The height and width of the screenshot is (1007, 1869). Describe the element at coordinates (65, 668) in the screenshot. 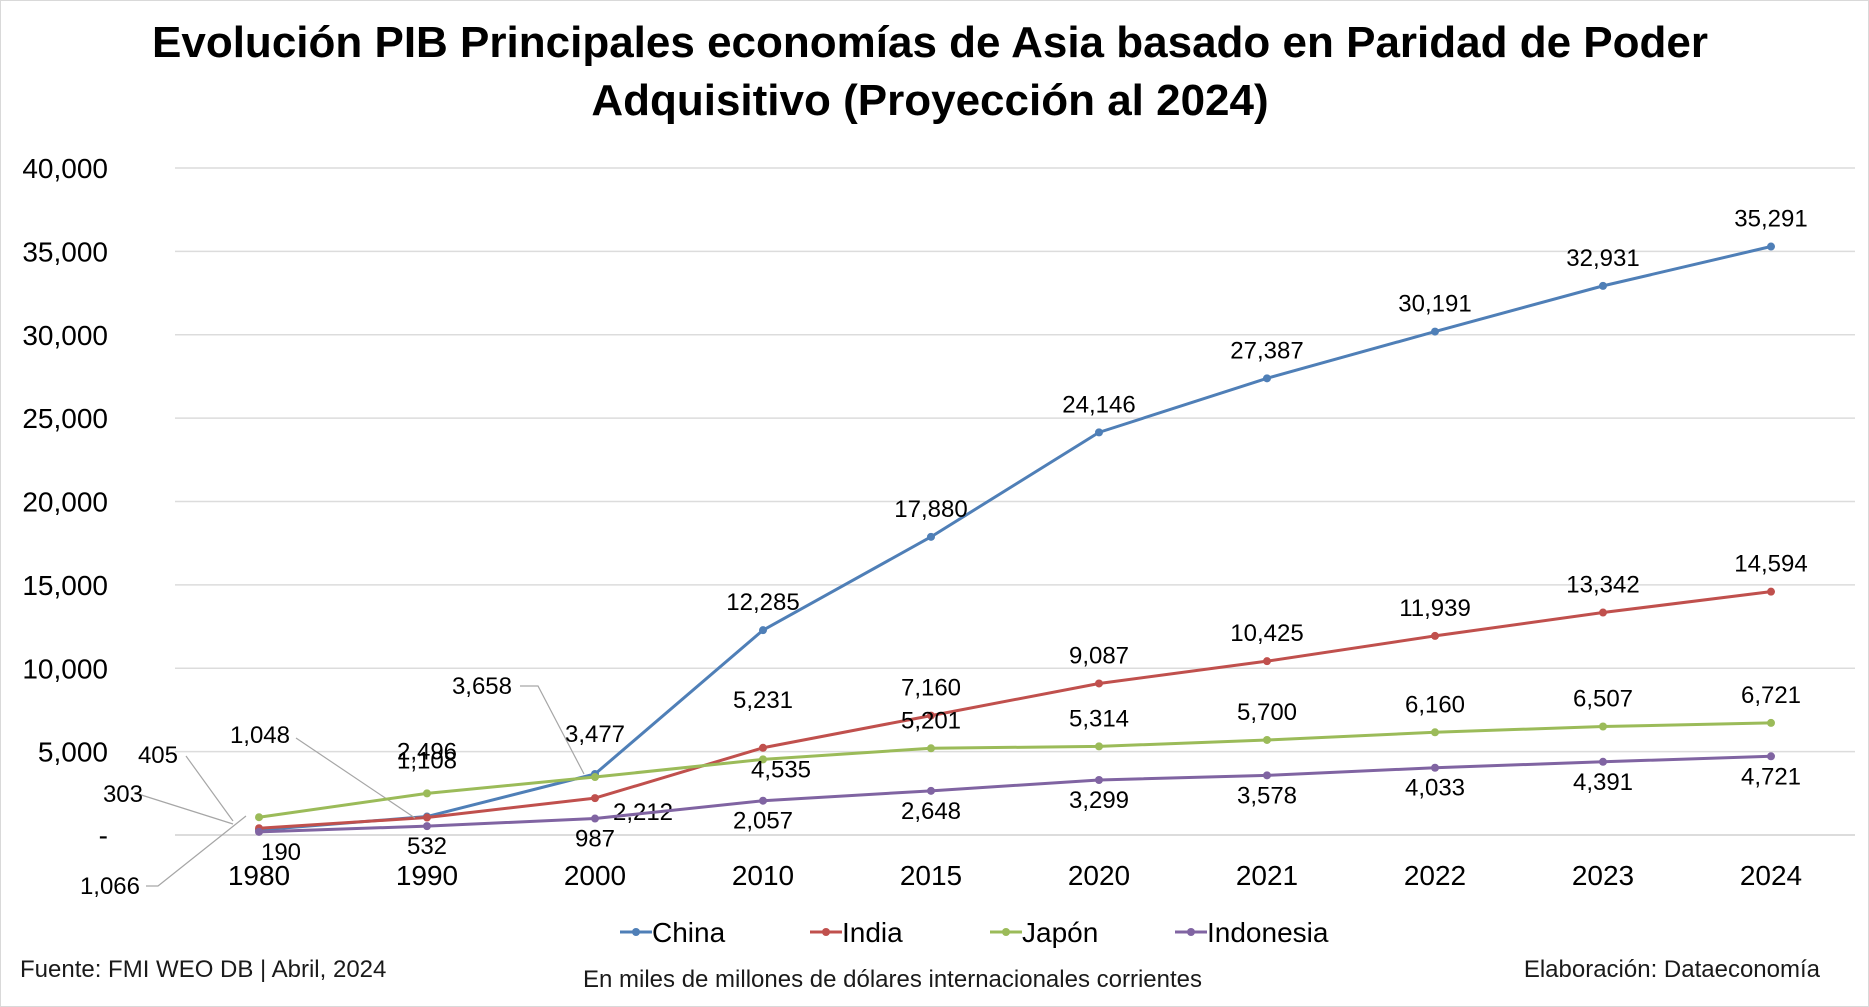

I see `y-tick-label: 10,000` at that location.